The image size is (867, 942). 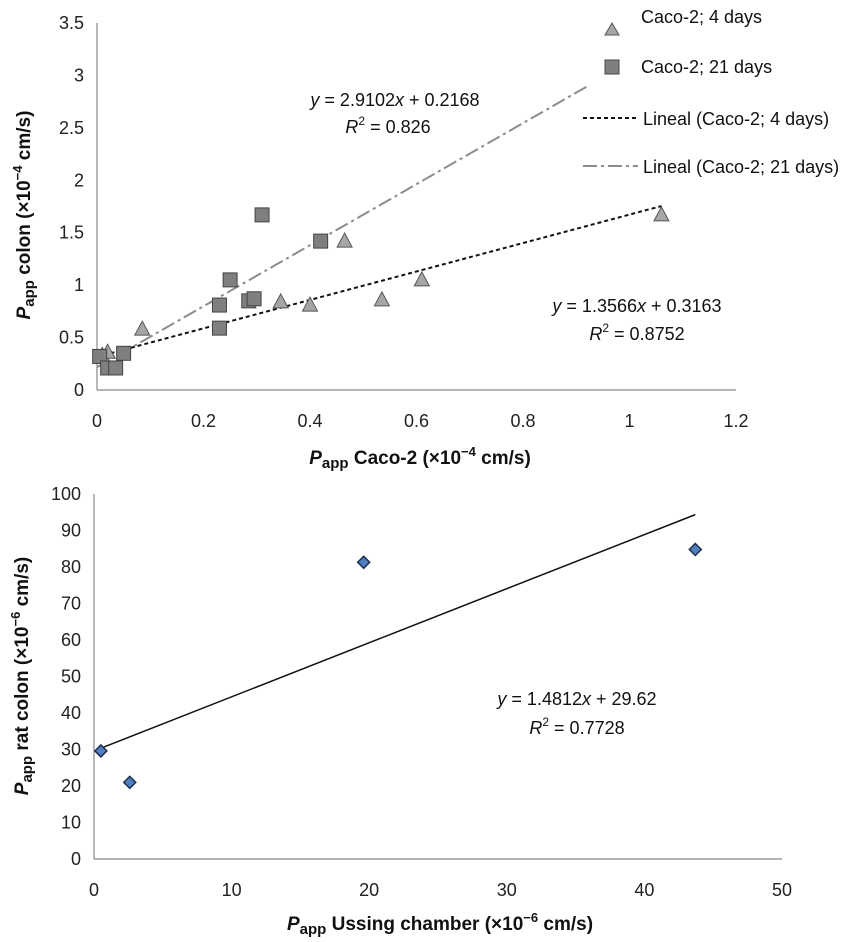 I want to click on bottom-y-axis-label: Papp rat colon (×10−6 cm/s), so click(x=22, y=676).